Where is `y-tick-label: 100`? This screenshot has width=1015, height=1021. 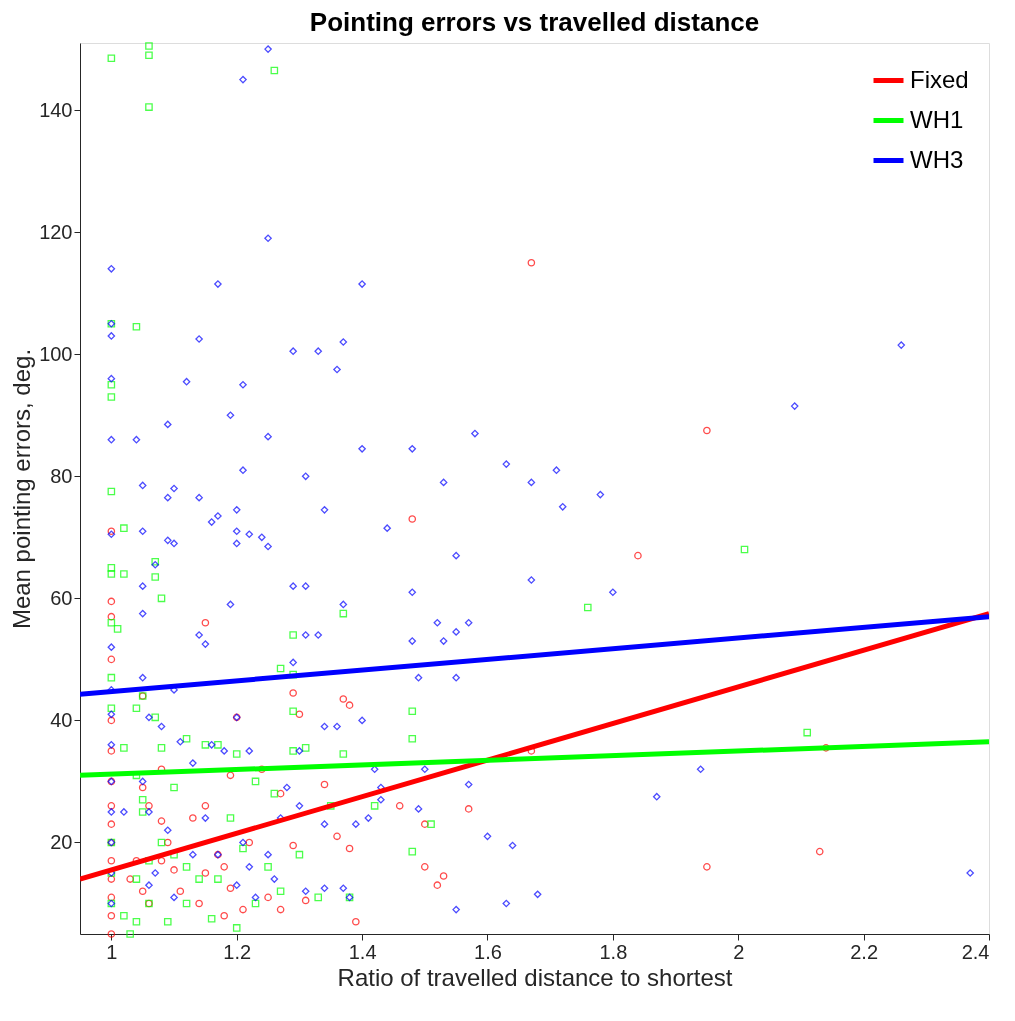 y-tick-label: 100 is located at coordinates (56, 353).